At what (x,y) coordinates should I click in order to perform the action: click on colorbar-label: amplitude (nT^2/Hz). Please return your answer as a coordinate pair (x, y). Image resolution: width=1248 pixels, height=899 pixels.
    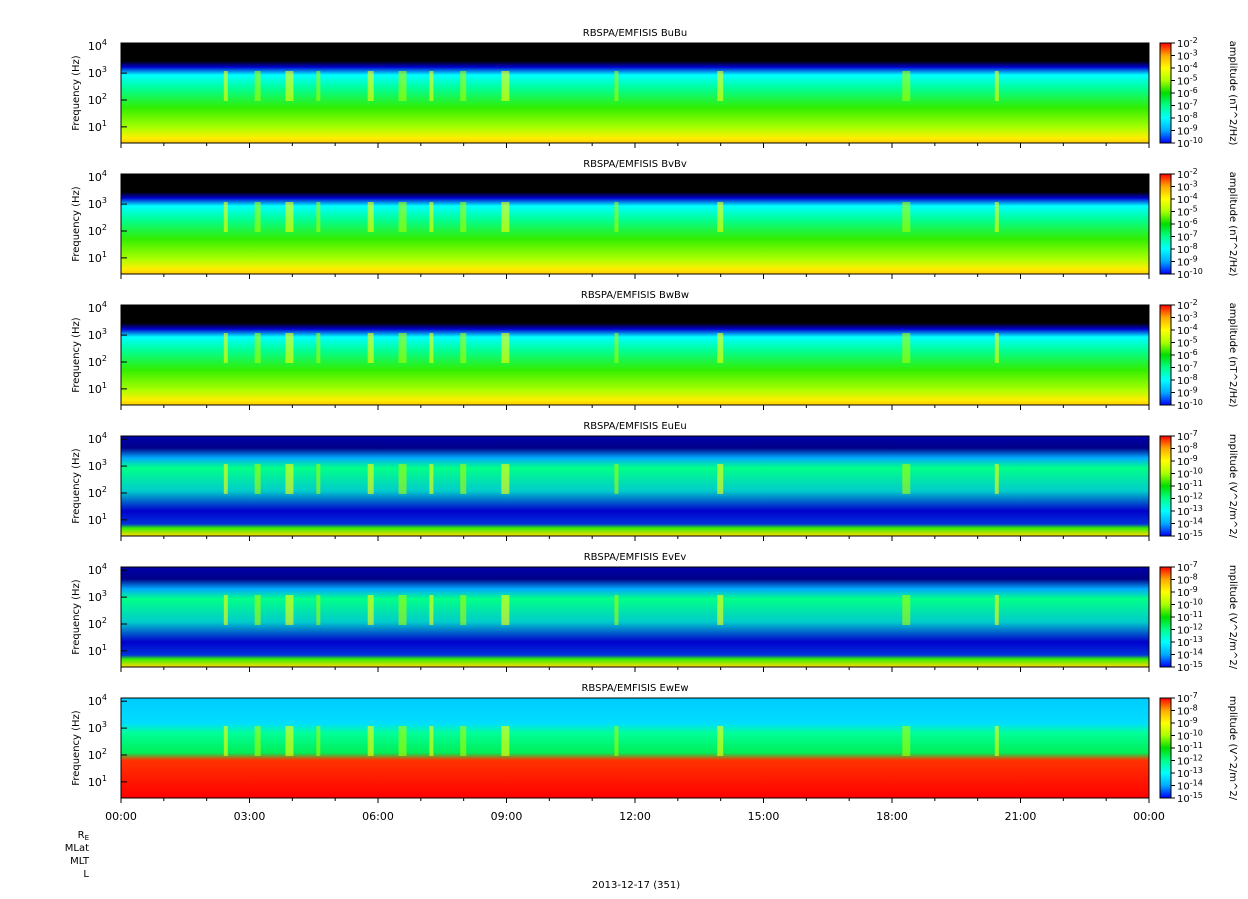
    Looking at the image, I should click on (1232, 224).